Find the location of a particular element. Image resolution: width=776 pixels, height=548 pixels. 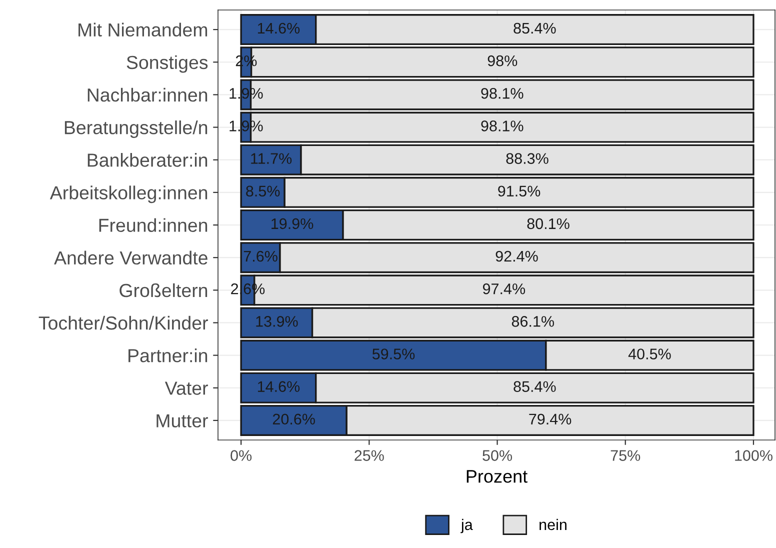

data-label: 7.6% is located at coordinates (261, 256).